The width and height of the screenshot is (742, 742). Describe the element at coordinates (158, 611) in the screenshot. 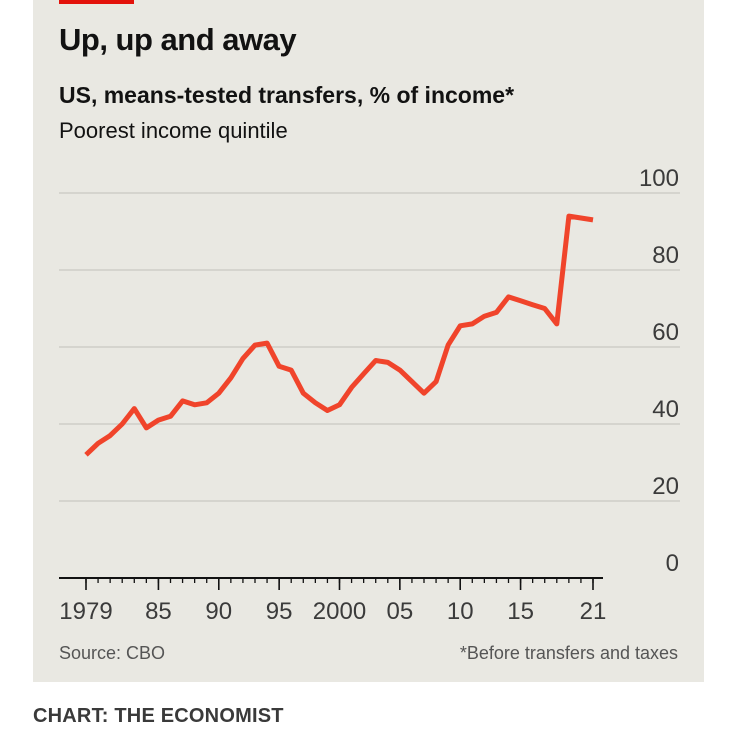

I see `x-tick-label: 85` at that location.